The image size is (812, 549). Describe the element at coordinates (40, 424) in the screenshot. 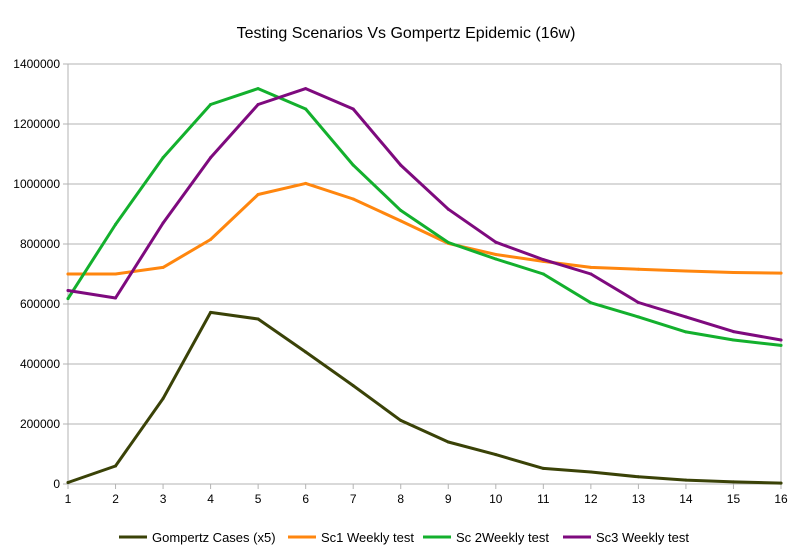

I see `y-tick-label: 200000` at that location.